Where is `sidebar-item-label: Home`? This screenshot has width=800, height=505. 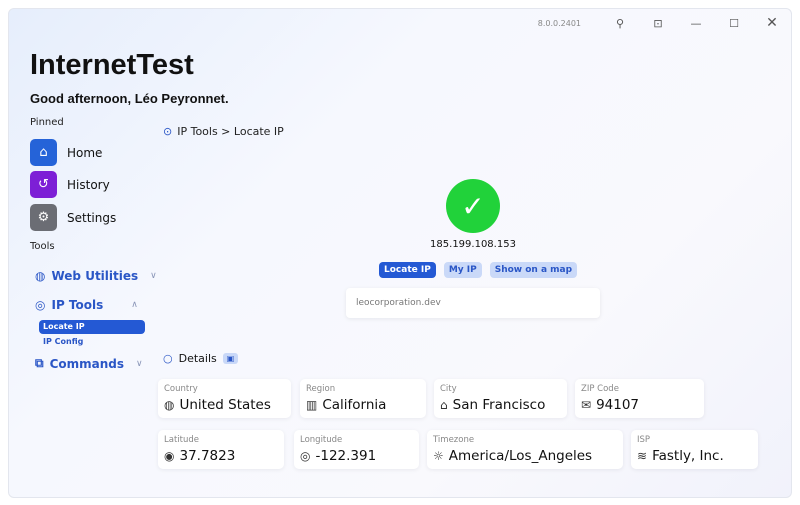
sidebar-item-label: Home is located at coordinates (85, 152).